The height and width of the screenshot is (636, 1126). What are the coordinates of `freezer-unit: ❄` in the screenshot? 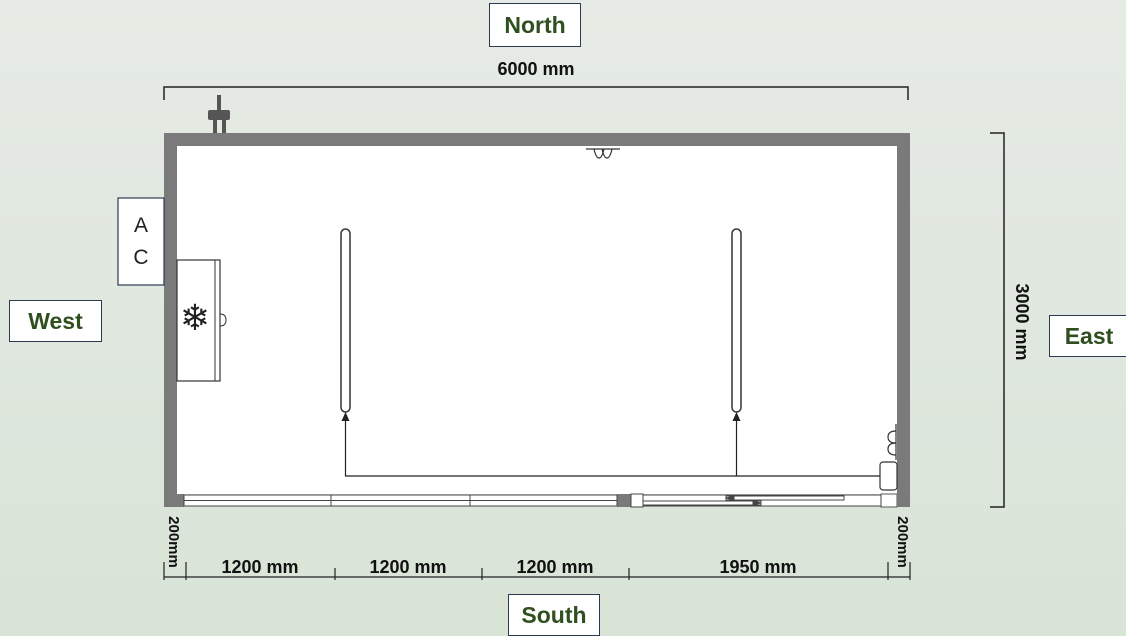 It's located at (201, 320).